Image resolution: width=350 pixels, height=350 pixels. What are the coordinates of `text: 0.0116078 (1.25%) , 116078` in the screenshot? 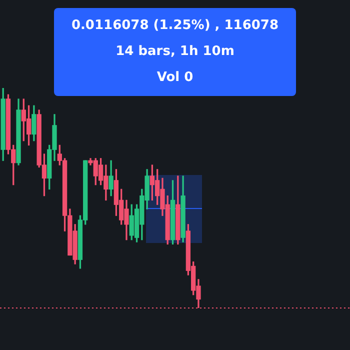 It's located at (175, 26).